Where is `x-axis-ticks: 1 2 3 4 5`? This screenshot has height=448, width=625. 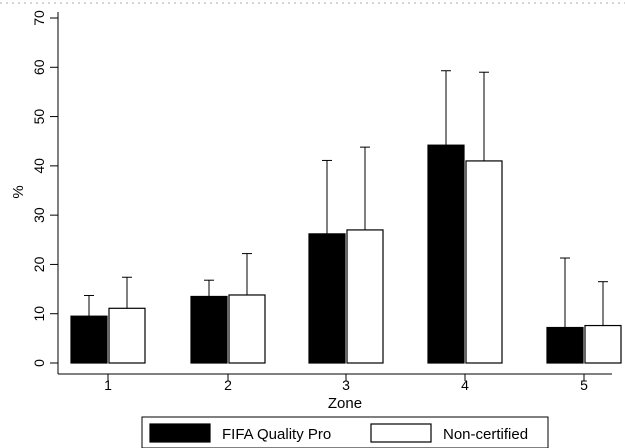
x-axis-ticks: 1 2 3 4 5 is located at coordinates (346, 383).